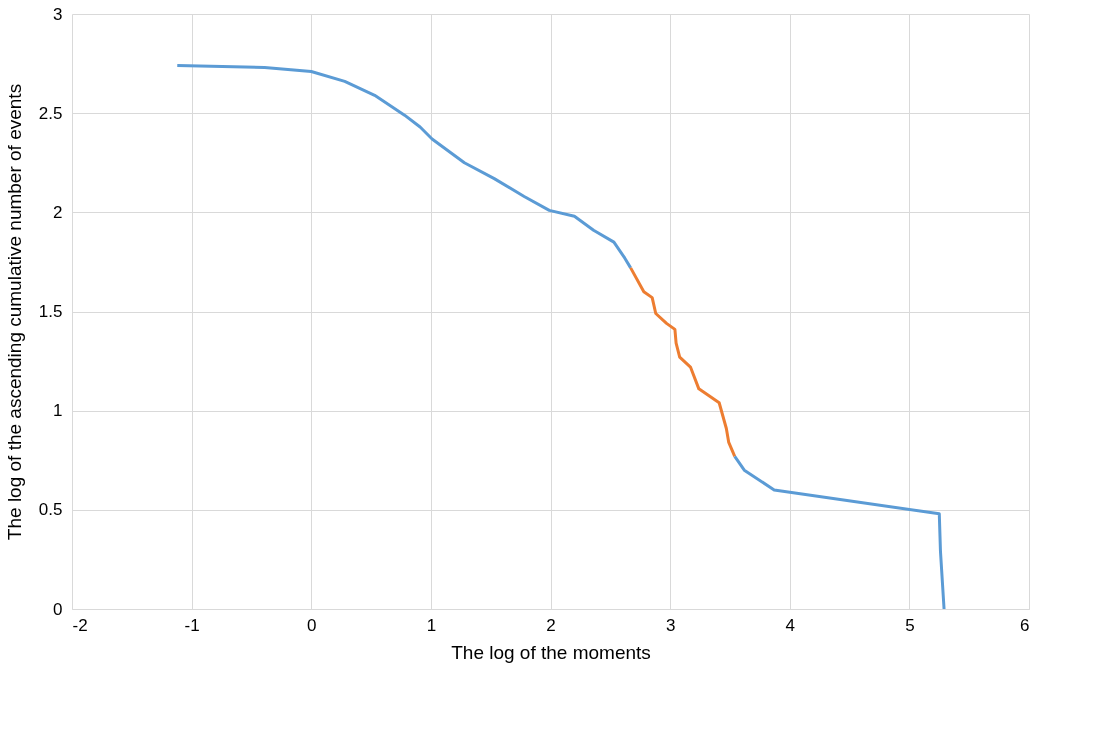  I want to click on x-tick-label: 6, so click(1025, 625).